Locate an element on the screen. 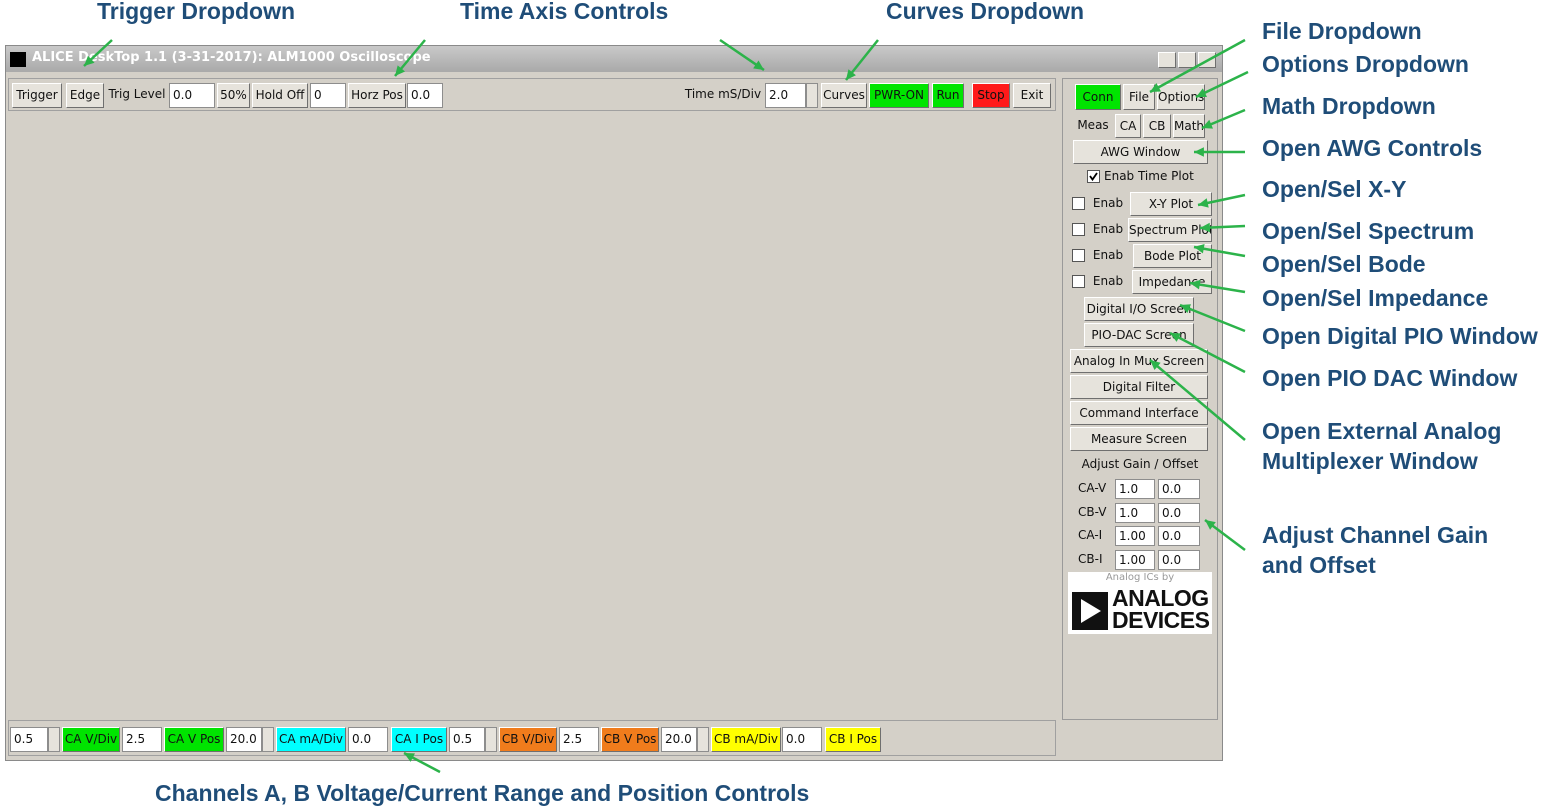  annotation: Math Dropdown is located at coordinates (1349, 106).